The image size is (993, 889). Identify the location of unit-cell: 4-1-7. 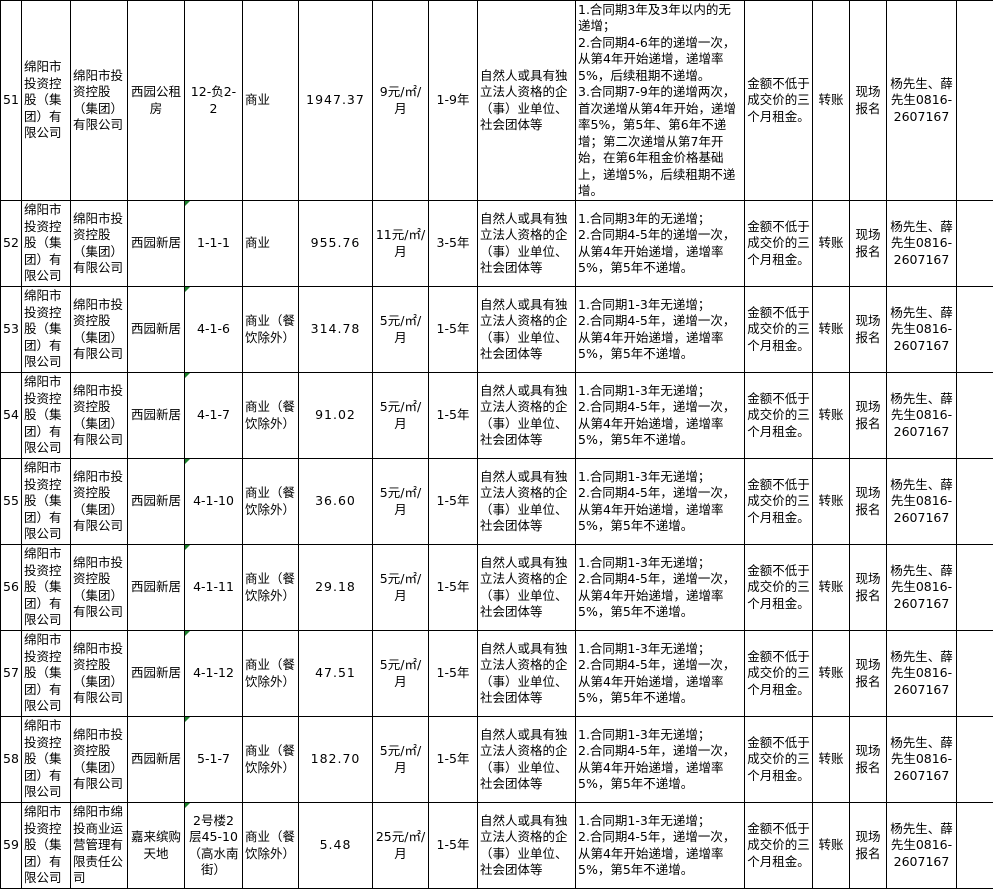
(213, 415).